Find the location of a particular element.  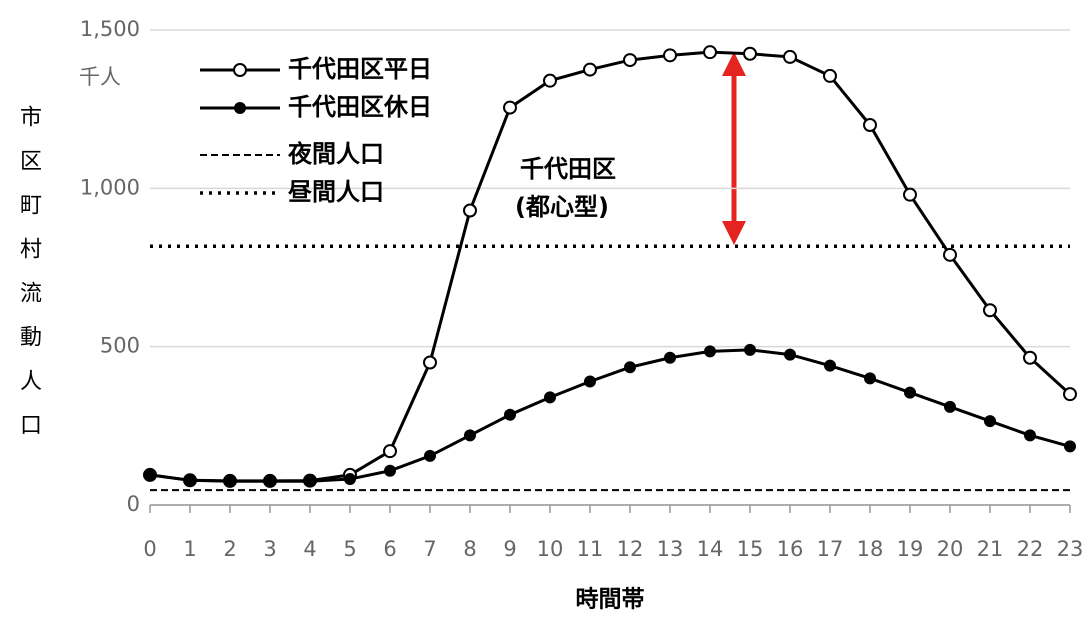

x-tick-label: 1 is located at coordinates (189, 549).